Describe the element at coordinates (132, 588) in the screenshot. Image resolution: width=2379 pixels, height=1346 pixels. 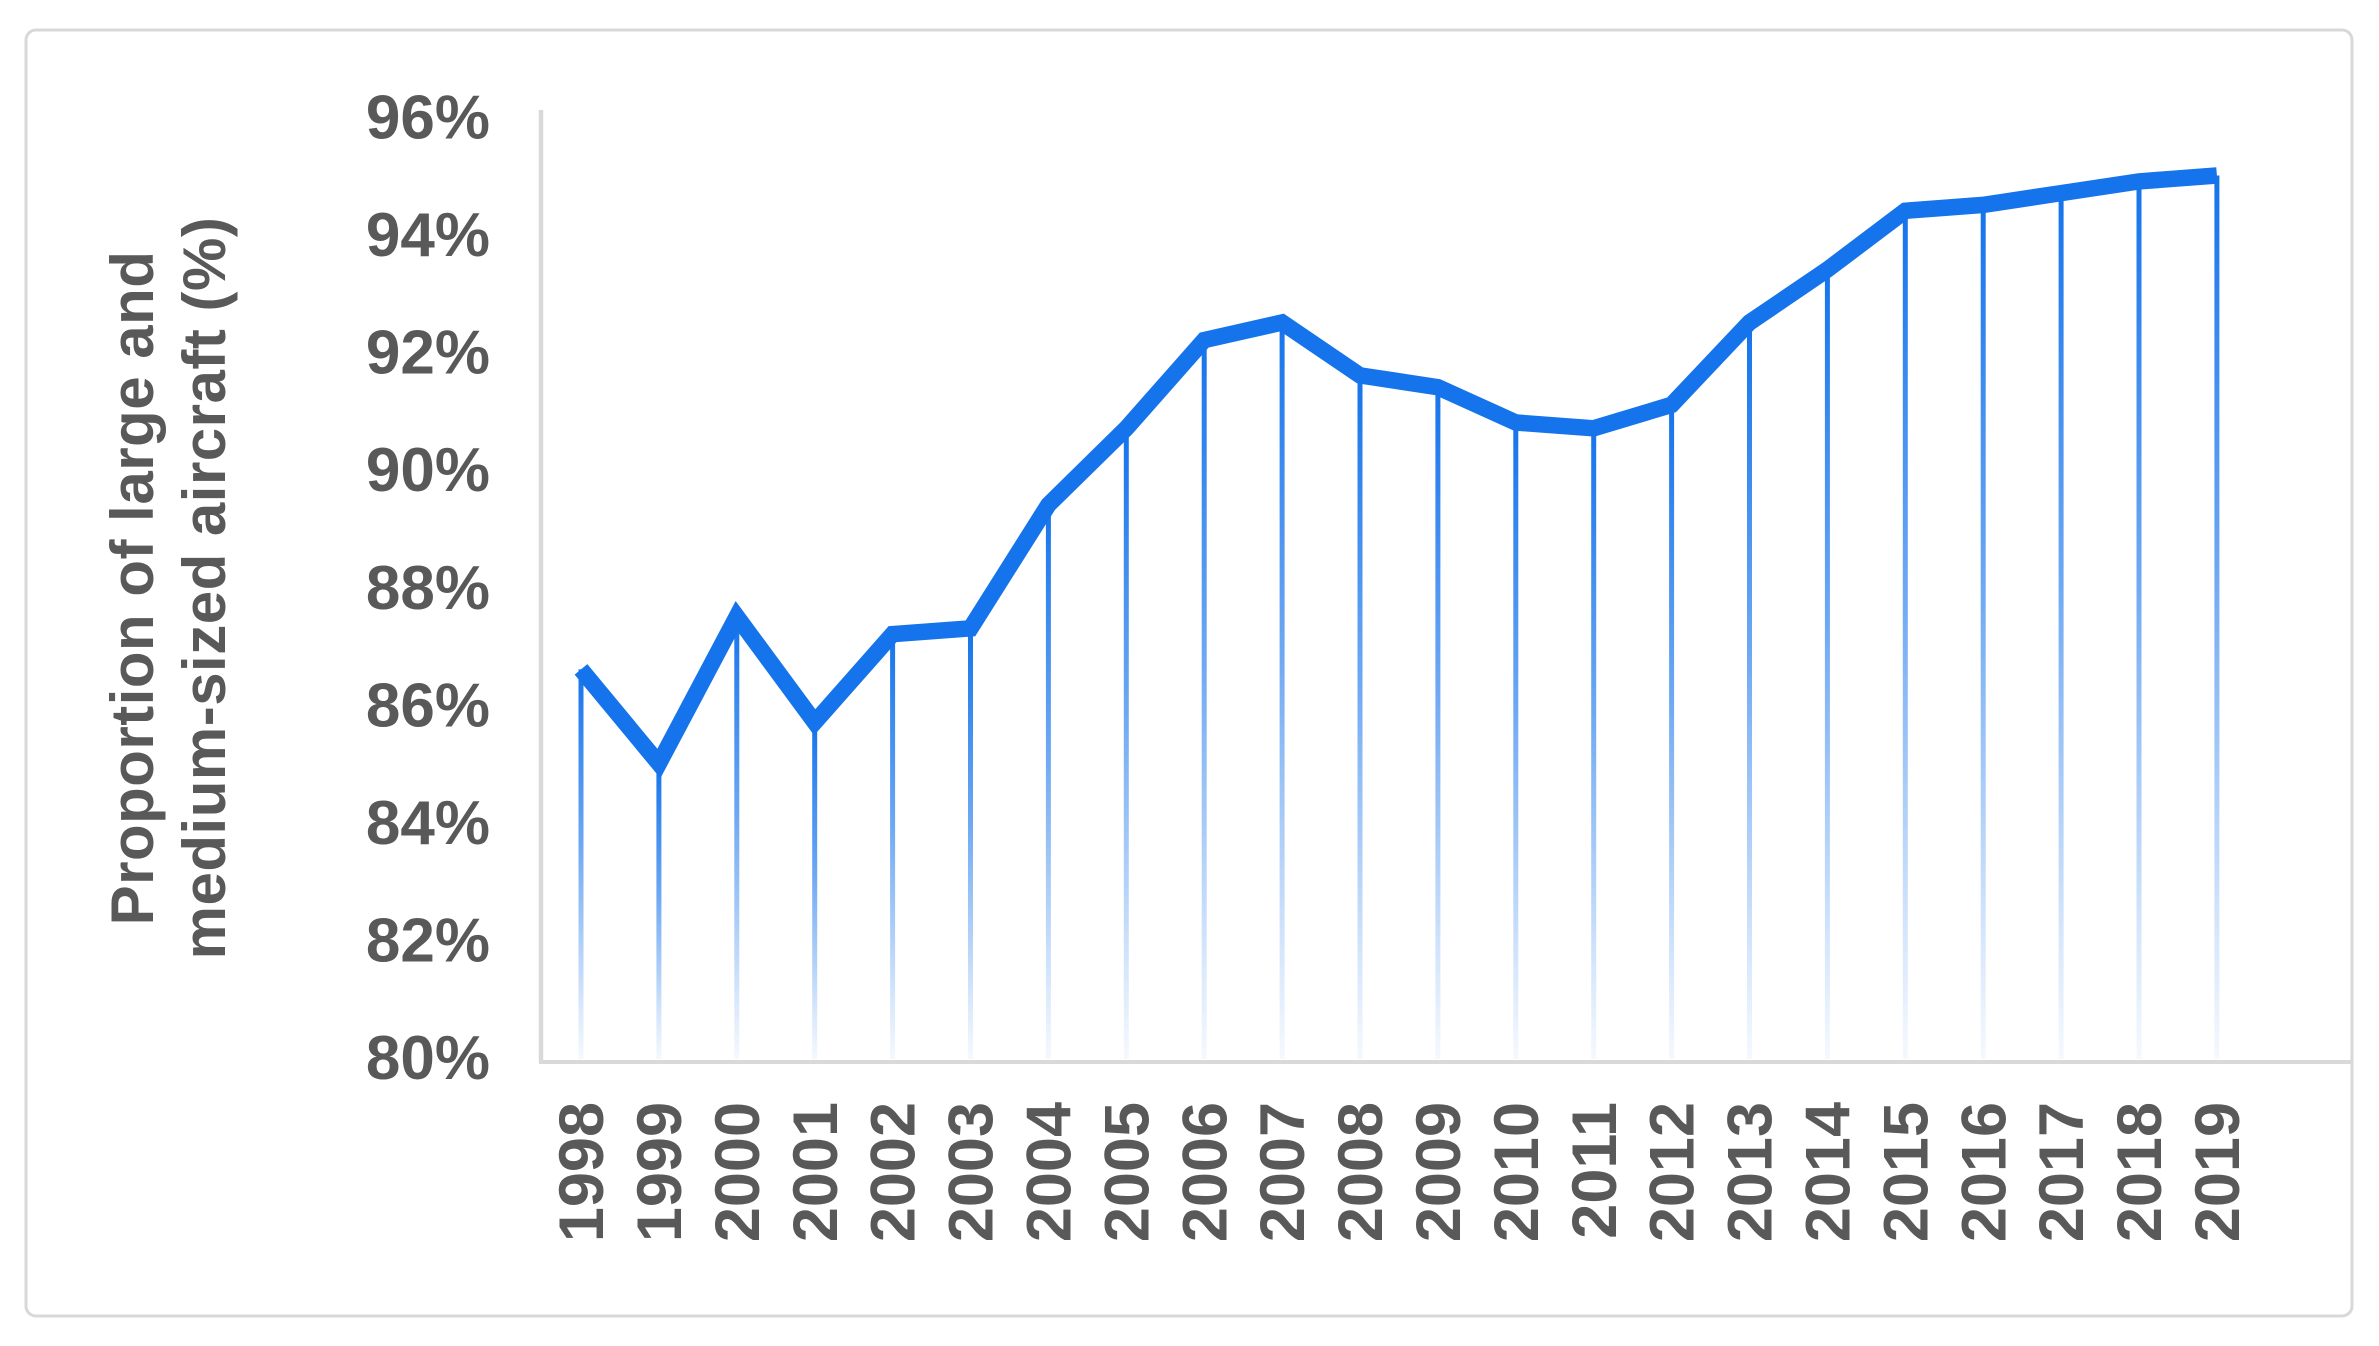
I see `y-axis-title-line-1: Proportion of large and` at that location.